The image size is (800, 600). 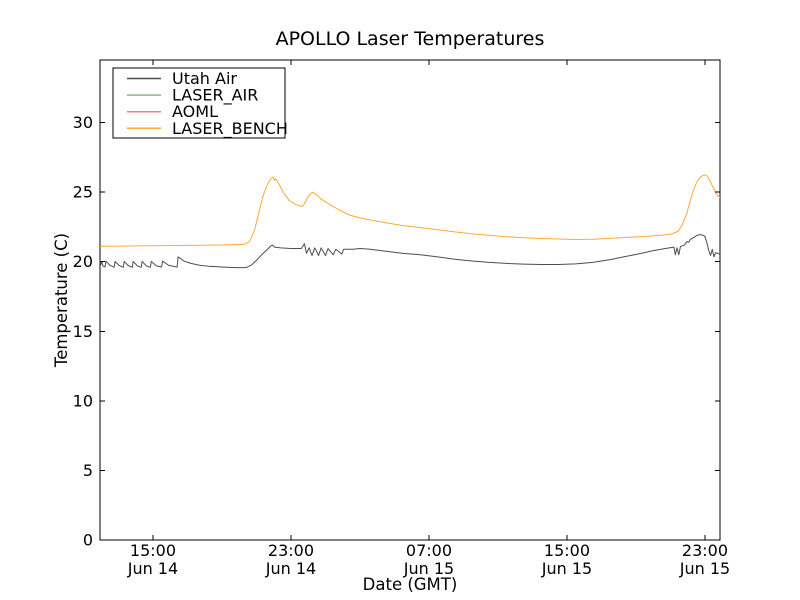 I want to click on legend-label-laser-air: LASER_AIR, so click(x=215, y=96).